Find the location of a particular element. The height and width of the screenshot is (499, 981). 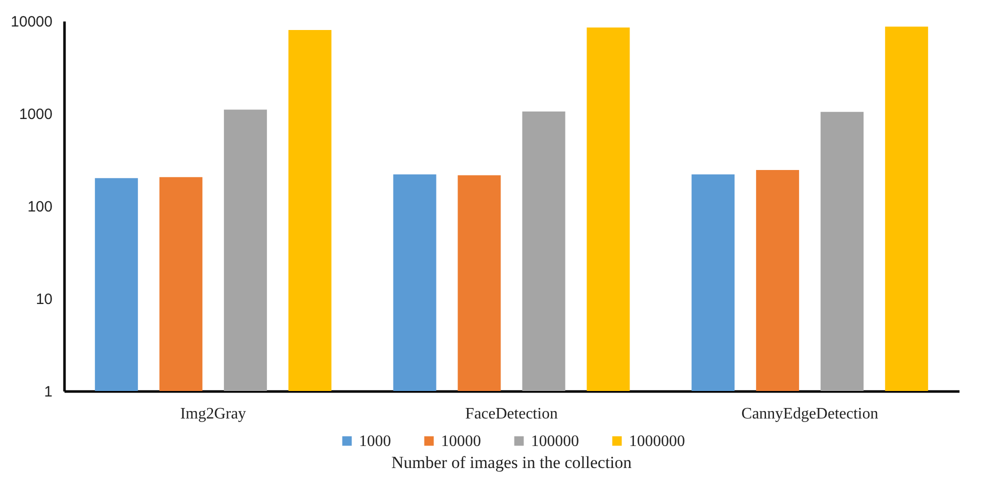

y-tick-label: 10000 is located at coordinates (31, 22).